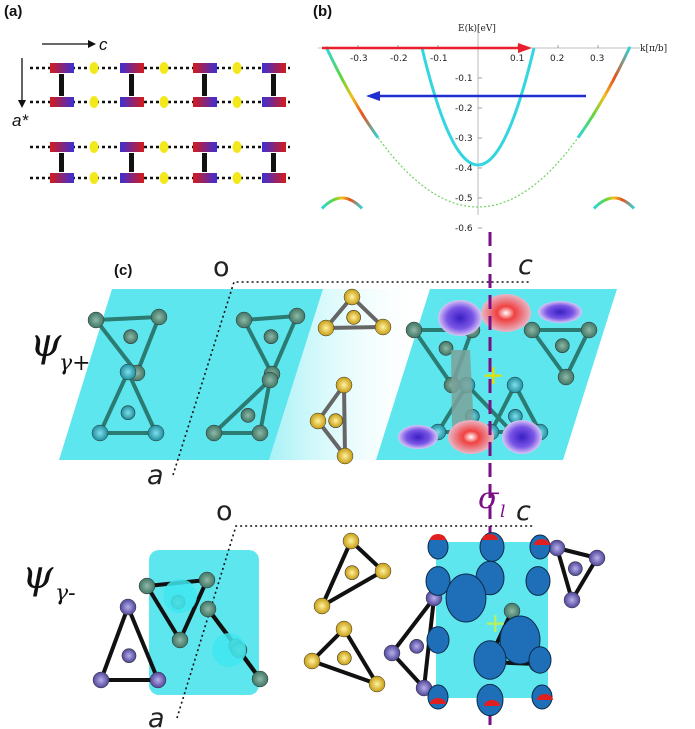 This screenshot has width=695, height=729. What do you see at coordinates (399, 59) in the screenshot?
I see `k-tick-label: -0.2` at bounding box center [399, 59].